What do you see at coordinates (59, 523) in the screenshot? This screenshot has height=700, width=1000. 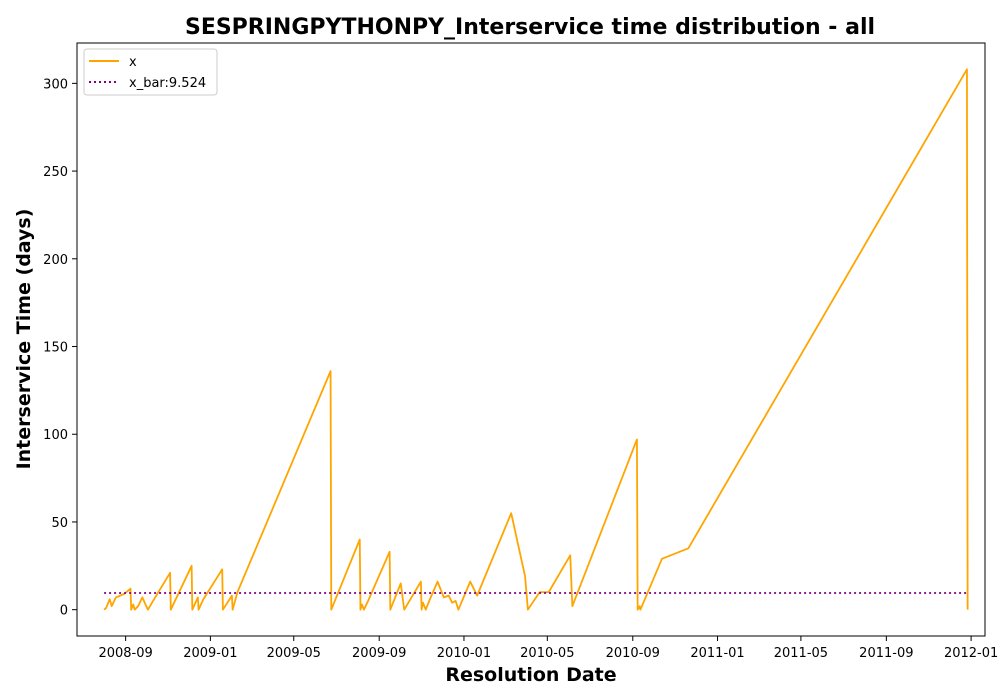 I see `y-tick-label: 50` at bounding box center [59, 523].